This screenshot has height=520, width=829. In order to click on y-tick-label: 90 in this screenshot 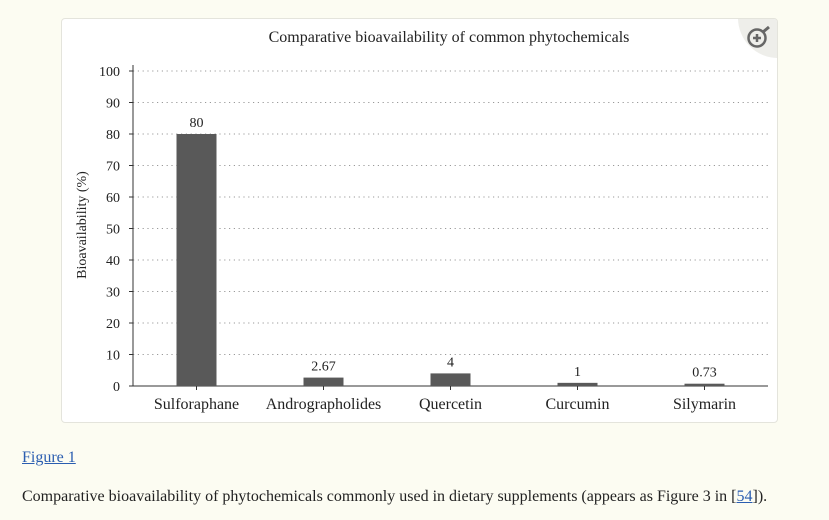, I will do `click(113, 104)`.